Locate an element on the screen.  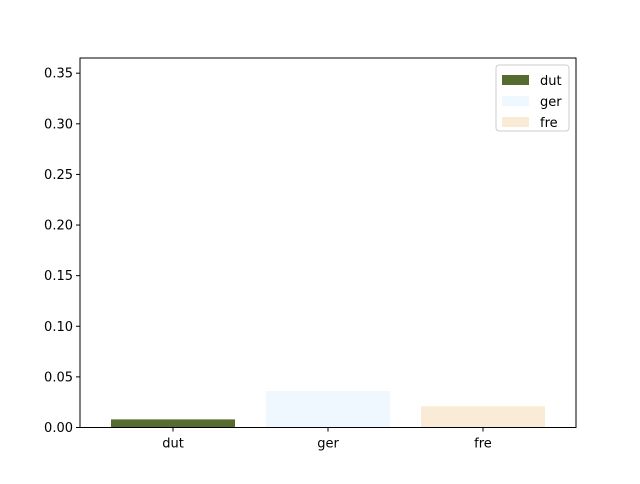
y-axis-ticks: 0.00 0.05 0.10 0.15 0.20 0.25 0.30 0.35 is located at coordinates (62, 251).